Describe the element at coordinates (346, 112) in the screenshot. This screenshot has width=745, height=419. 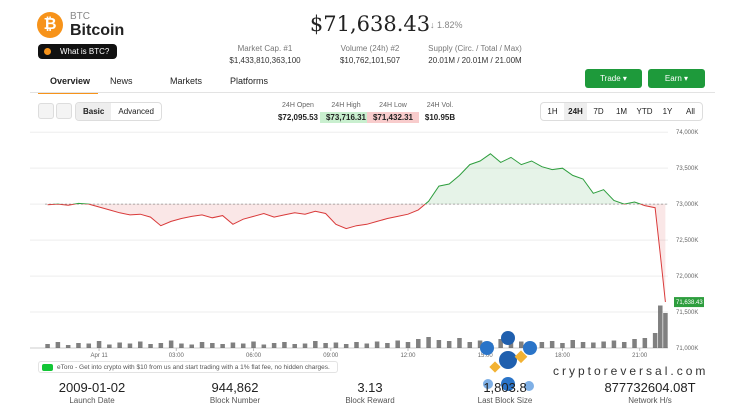
I see `day-stat: 24H High $73,716.31` at that location.